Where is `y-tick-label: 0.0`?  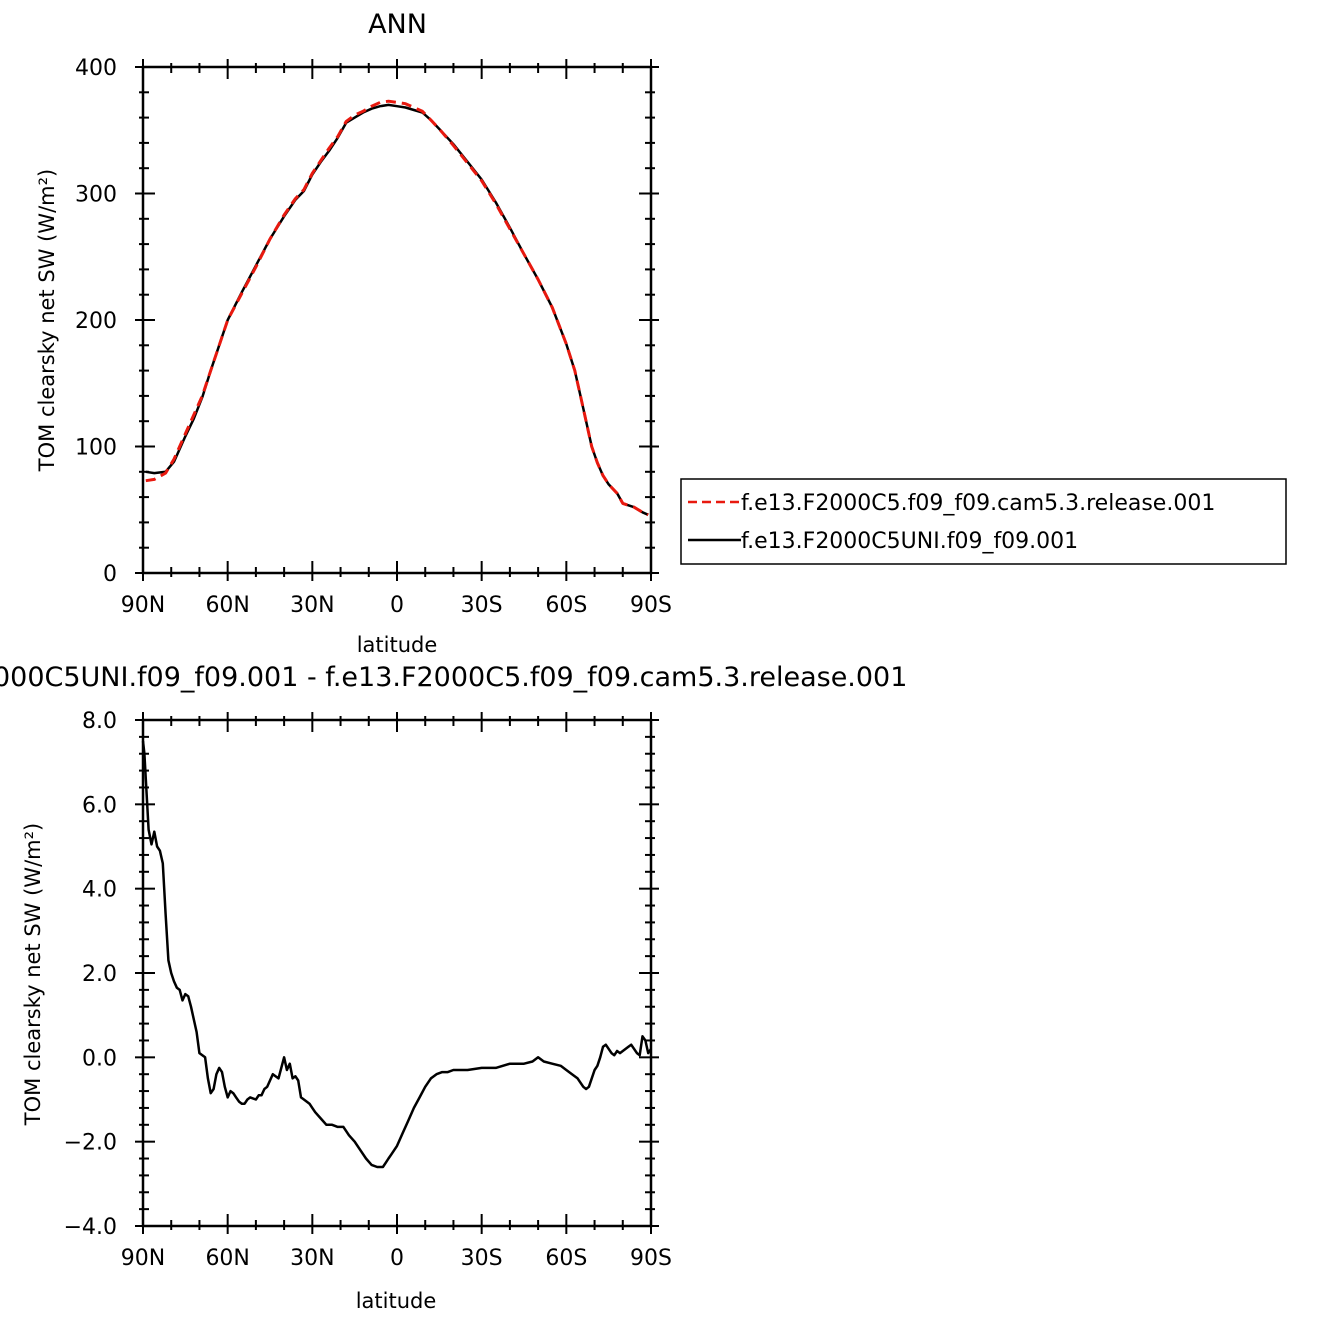 y-tick-label: 0.0 is located at coordinates (99, 1058).